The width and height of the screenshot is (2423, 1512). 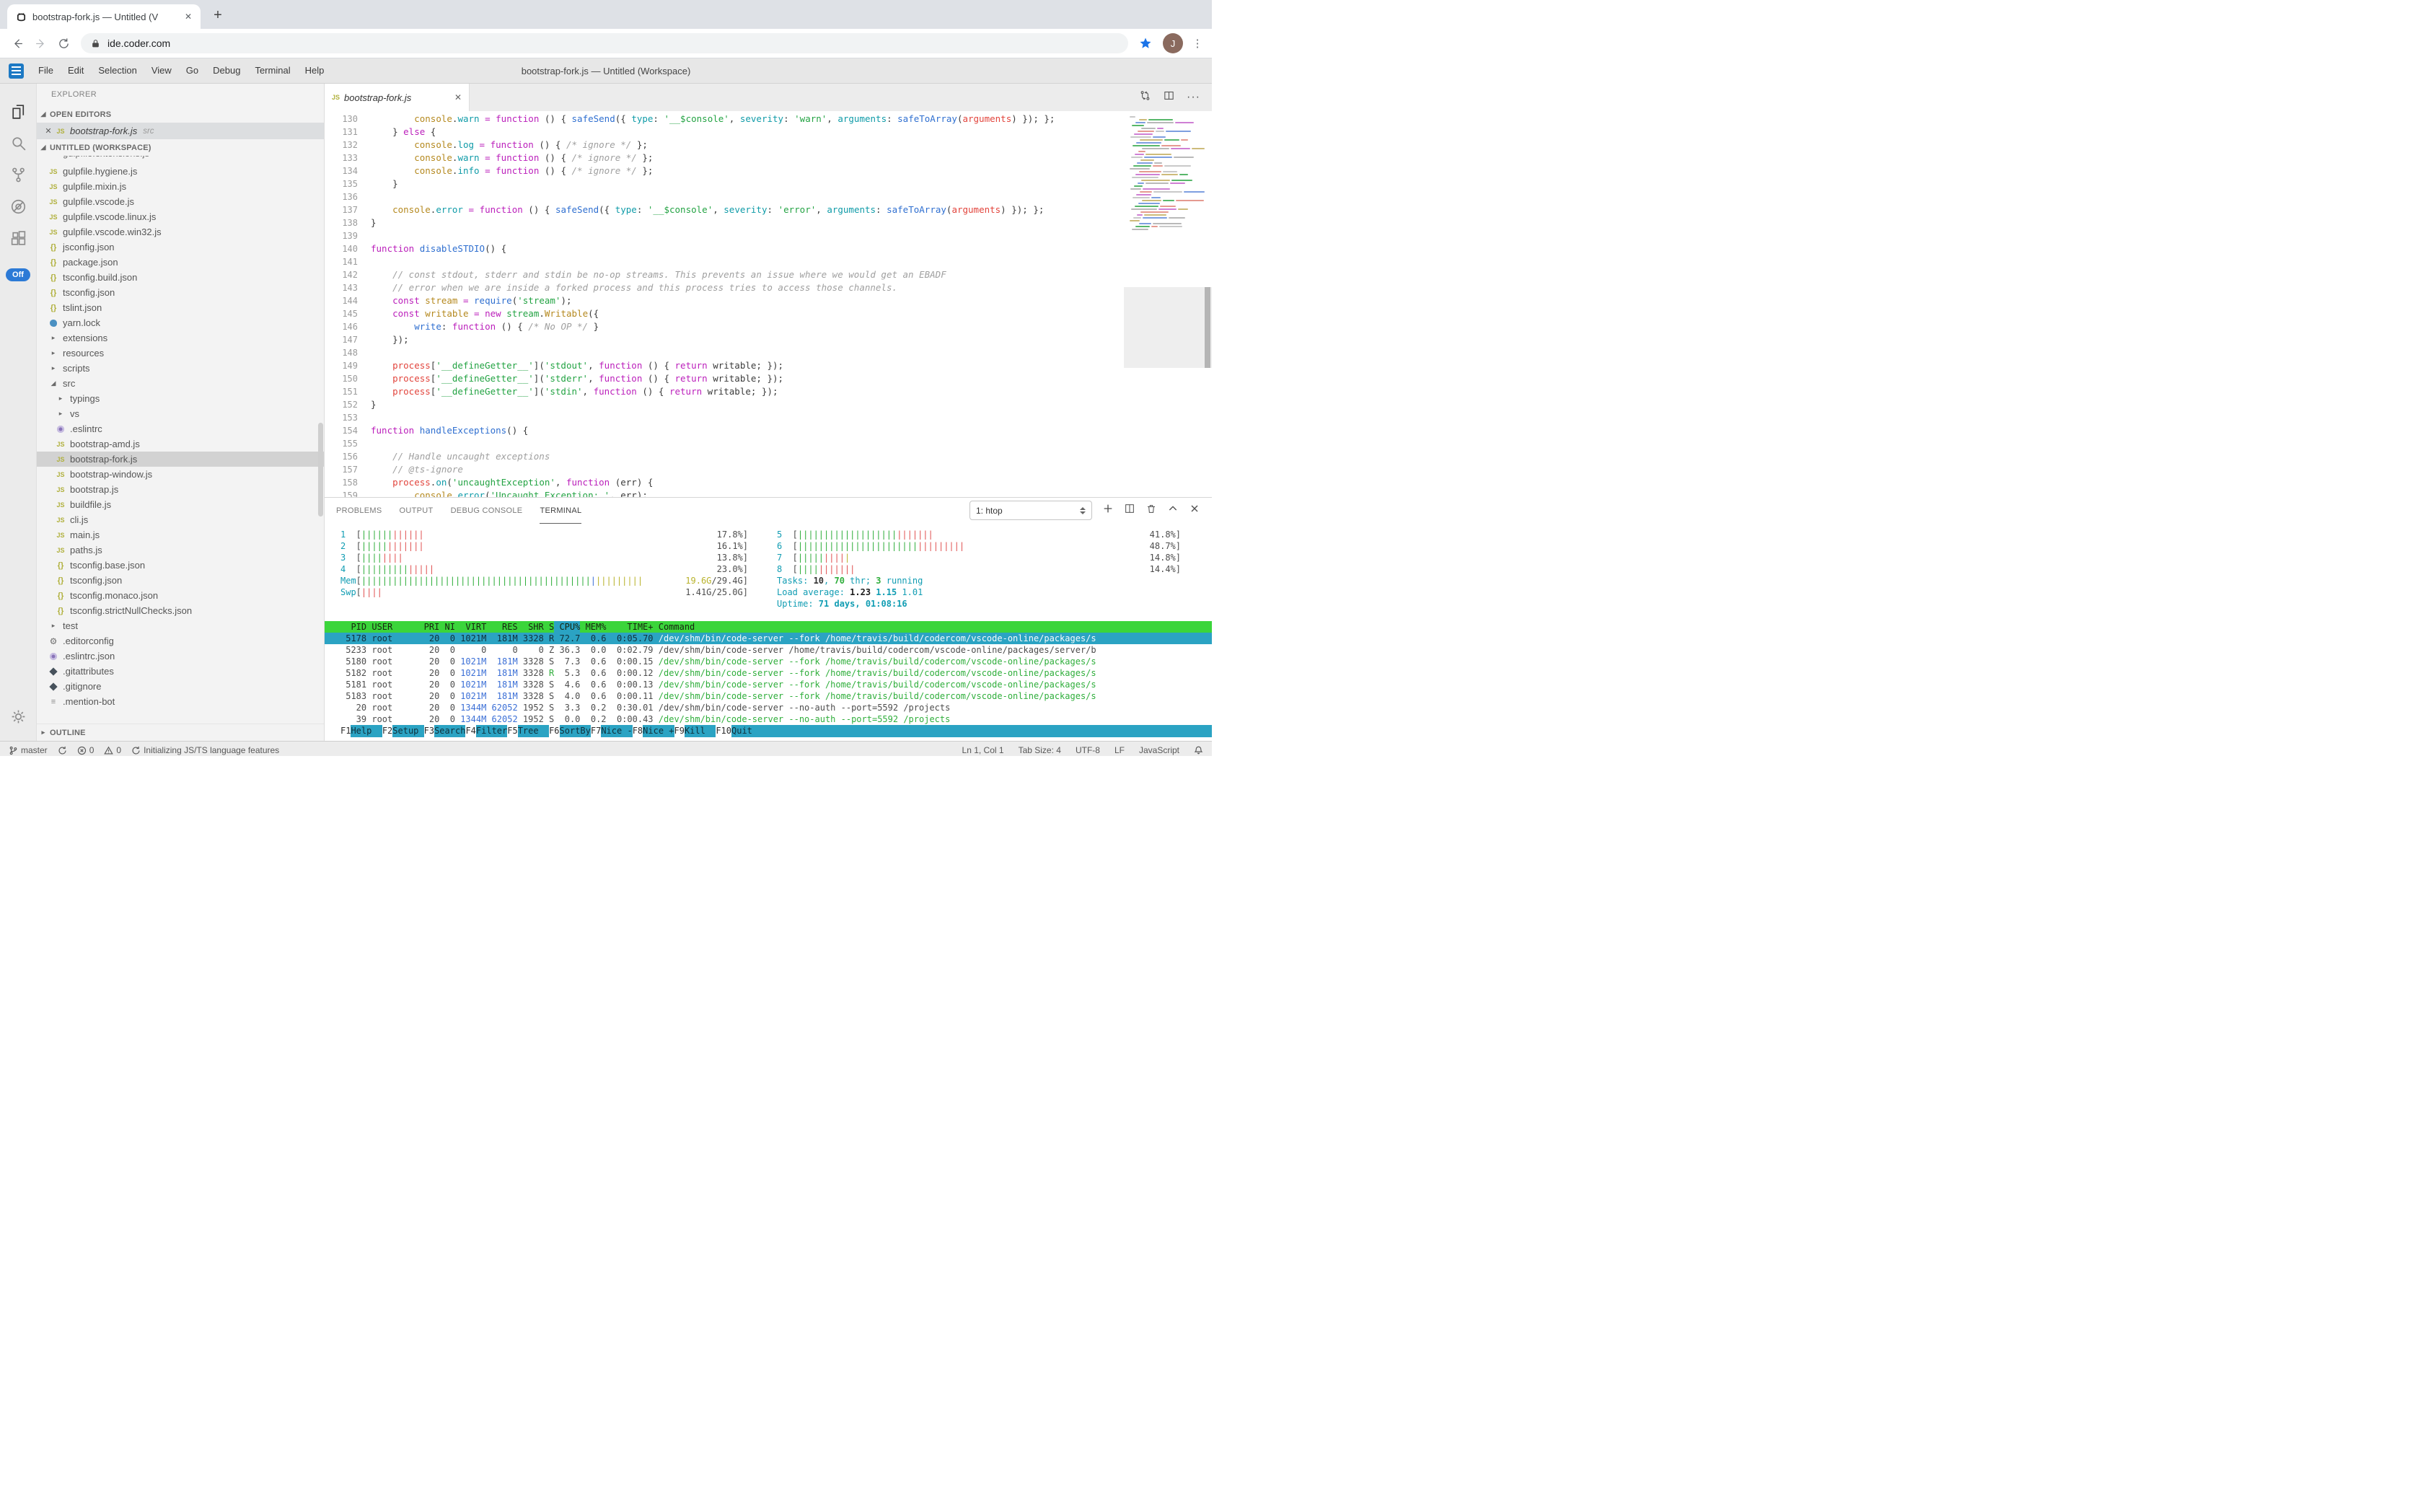 I want to click on panel-tab-output: OUTPUT, so click(x=416, y=511).